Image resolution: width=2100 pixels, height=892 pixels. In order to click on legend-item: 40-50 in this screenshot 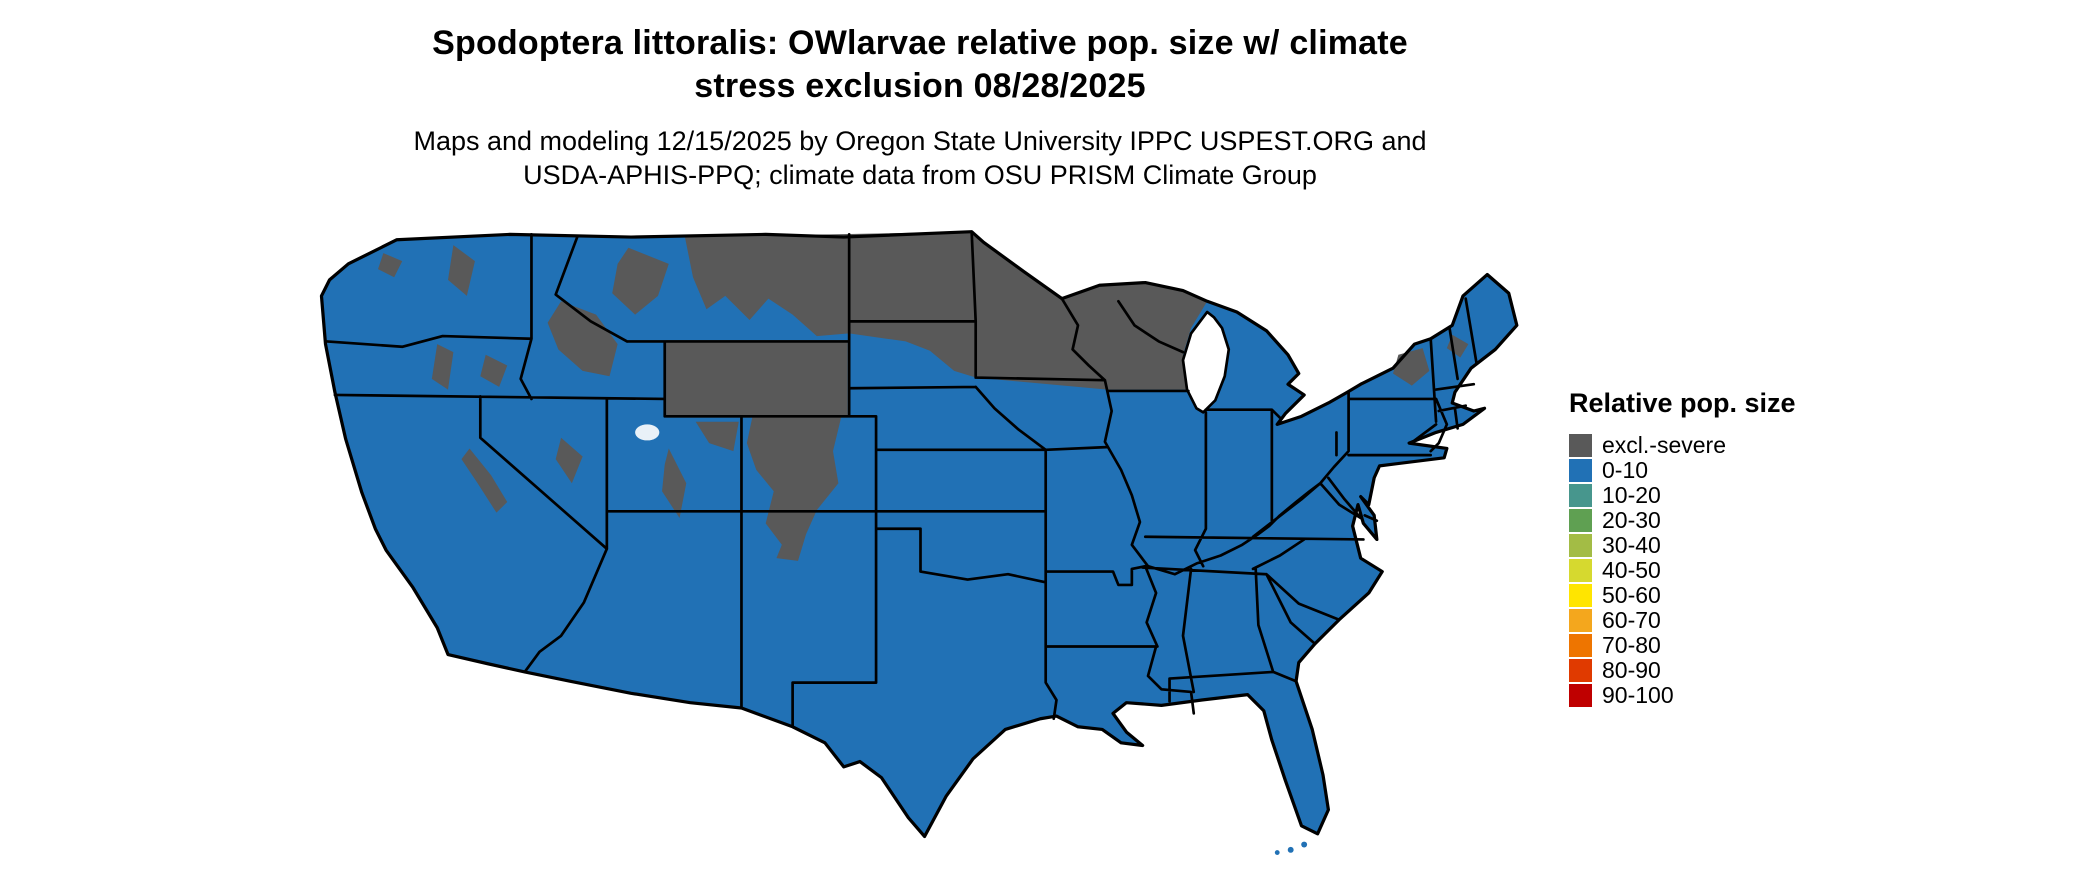, I will do `click(1699, 570)`.